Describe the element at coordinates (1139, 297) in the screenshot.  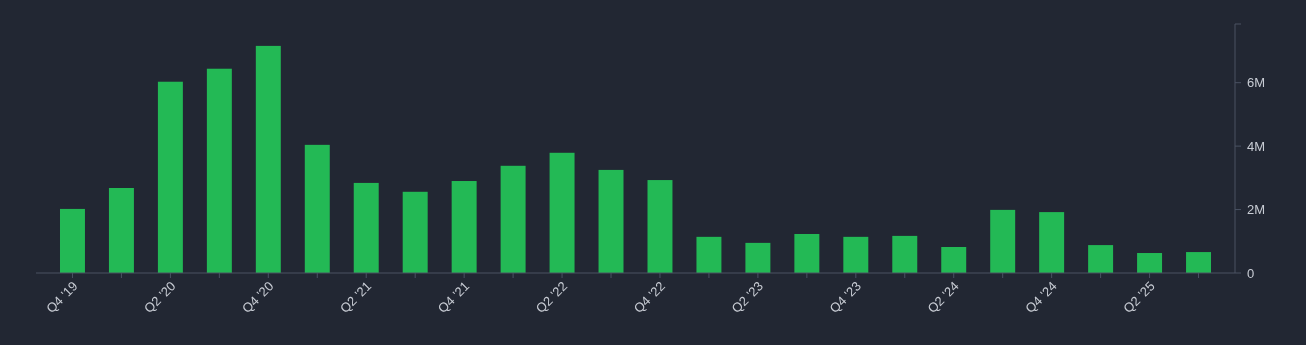
I see `x-tick-label: Q2 '25` at that location.